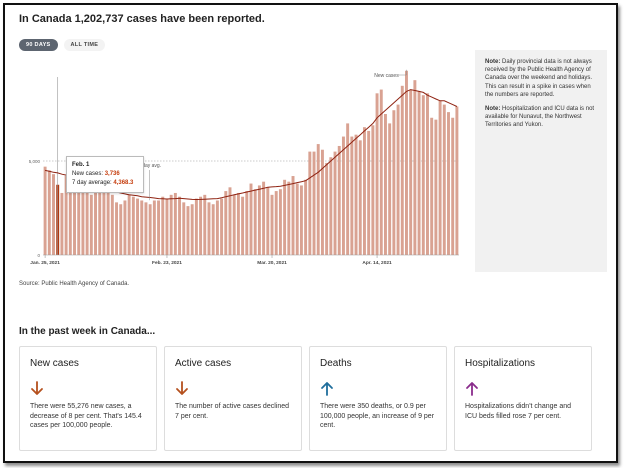  I want to click on tooltip-average: 7 day average: 4,368.3, so click(105, 183).